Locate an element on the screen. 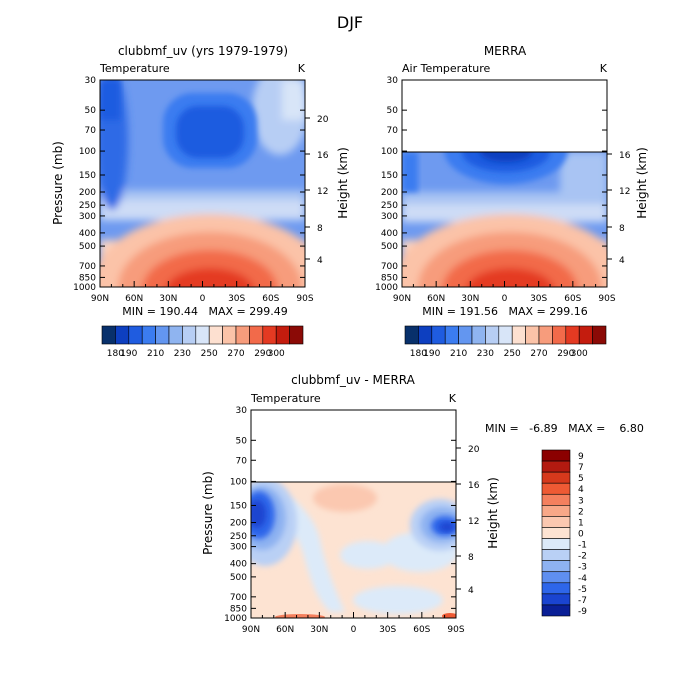 This screenshot has width=700, height=700. panel-model-title: clubbmf_uv (yrs 1979-1979) is located at coordinates (203, 51).